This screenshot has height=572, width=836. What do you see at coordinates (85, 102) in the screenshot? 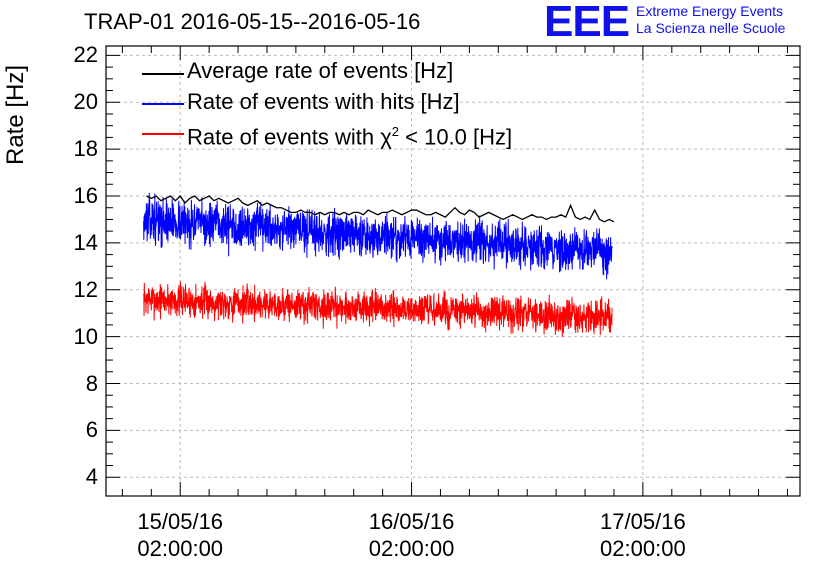
I see `y-tick-label: 20` at bounding box center [85, 102].